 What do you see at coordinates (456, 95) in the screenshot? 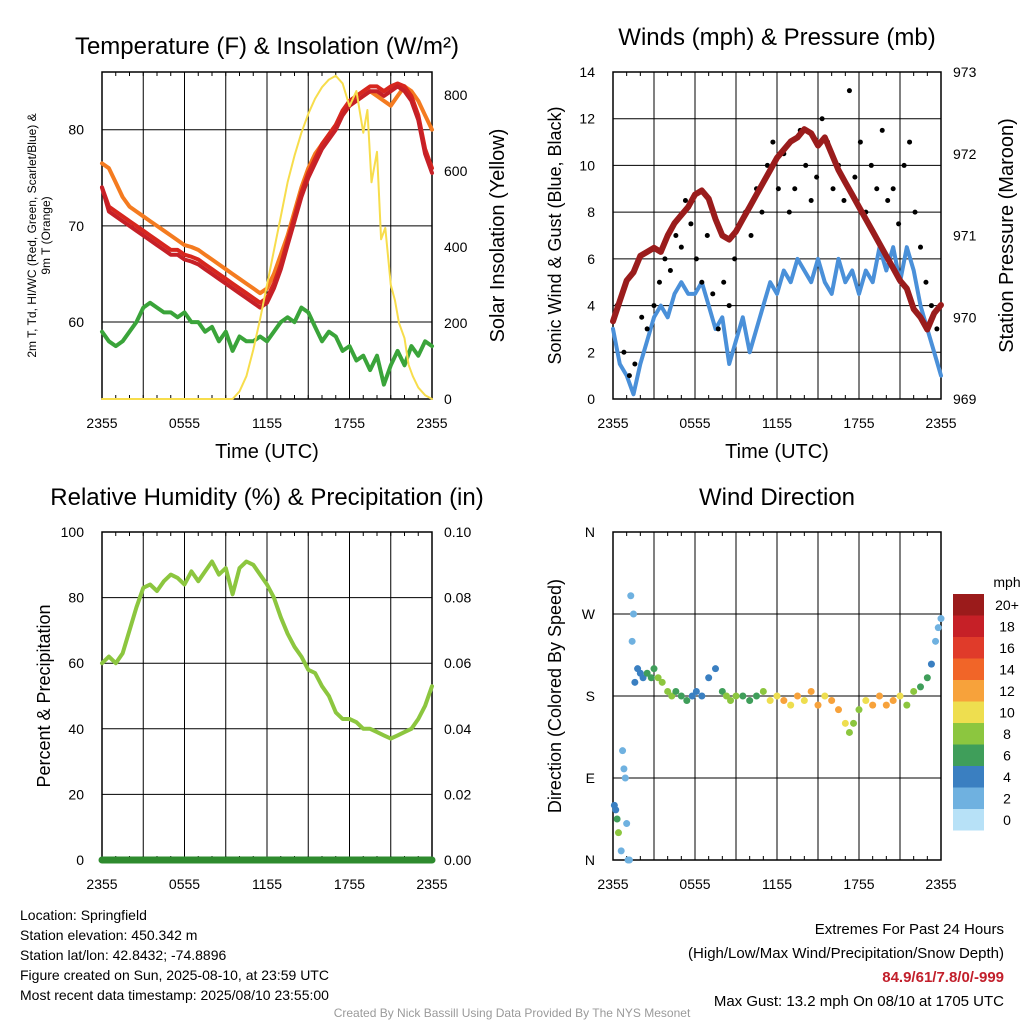
I see `y2-tick-label: 800` at bounding box center [456, 95].